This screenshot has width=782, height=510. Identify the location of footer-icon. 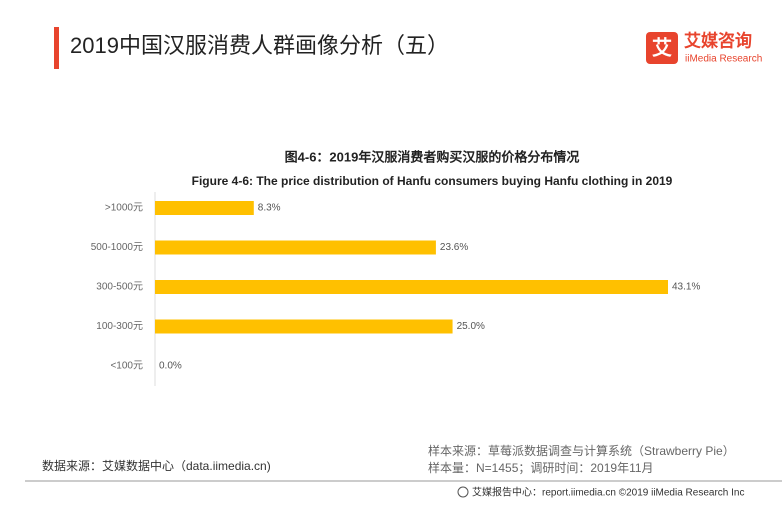
(463, 492).